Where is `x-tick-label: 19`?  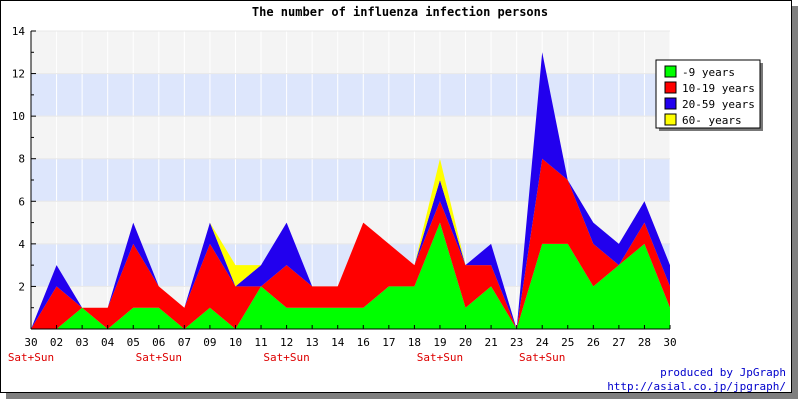 x-tick-label: 19 is located at coordinates (439, 342).